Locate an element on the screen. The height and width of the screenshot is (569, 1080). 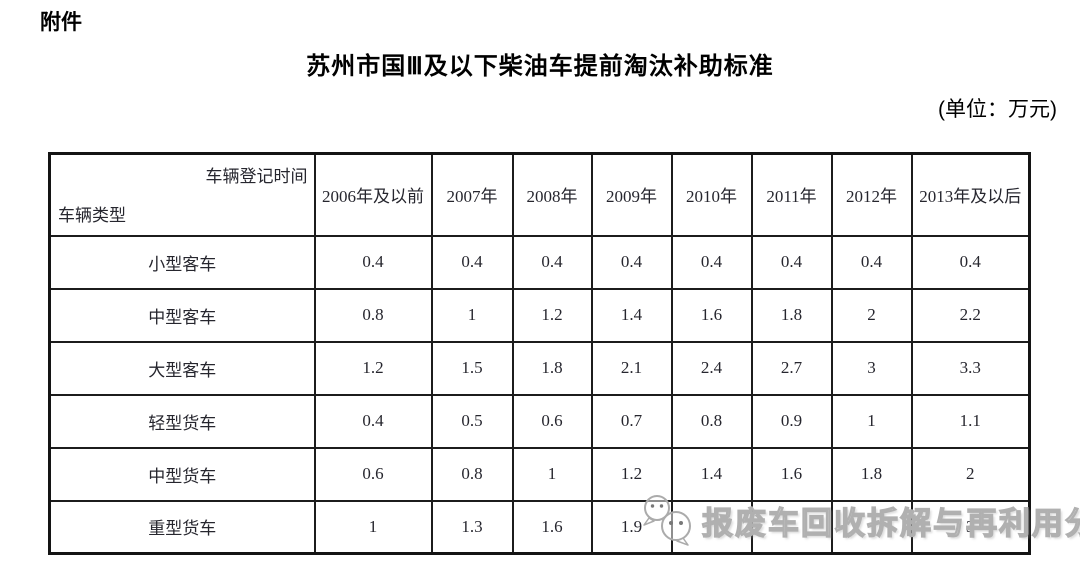
table-cell: 2.2 is located at coordinates (970, 315).